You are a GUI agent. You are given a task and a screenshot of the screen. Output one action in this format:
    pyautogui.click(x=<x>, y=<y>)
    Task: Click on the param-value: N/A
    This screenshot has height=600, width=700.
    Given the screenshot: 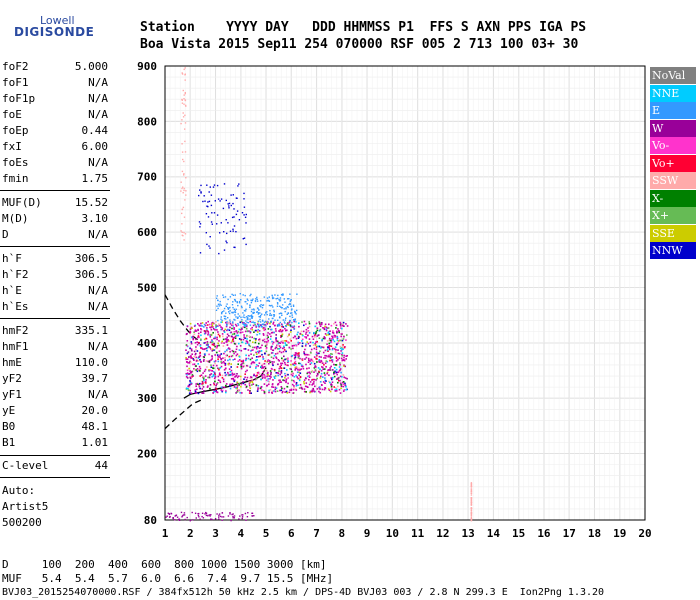 What is the action you would take?
    pyautogui.click(x=98, y=114)
    